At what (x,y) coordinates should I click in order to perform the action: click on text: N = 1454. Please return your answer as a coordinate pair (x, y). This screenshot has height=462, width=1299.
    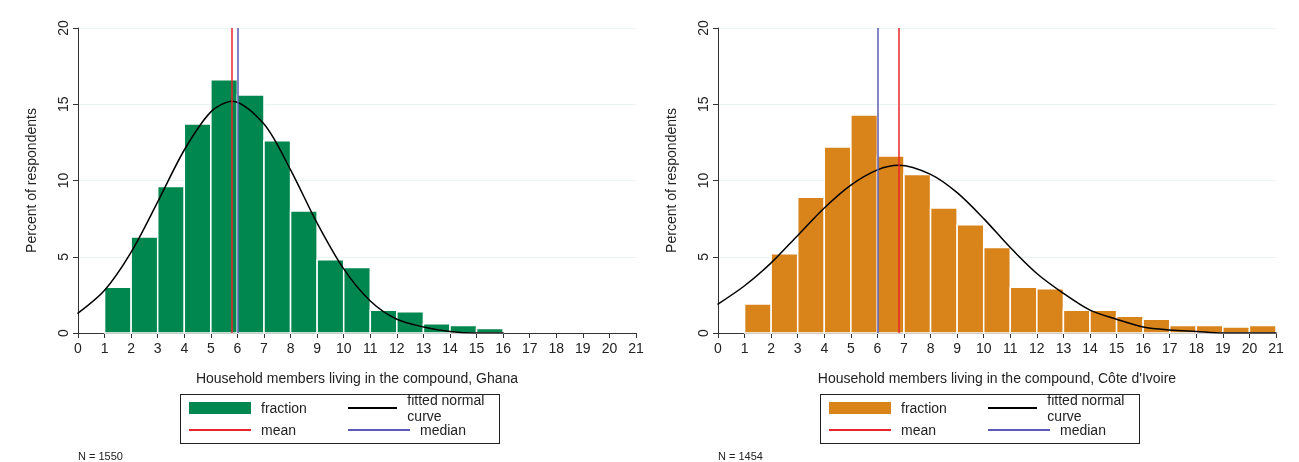
    Looking at the image, I should click on (741, 456).